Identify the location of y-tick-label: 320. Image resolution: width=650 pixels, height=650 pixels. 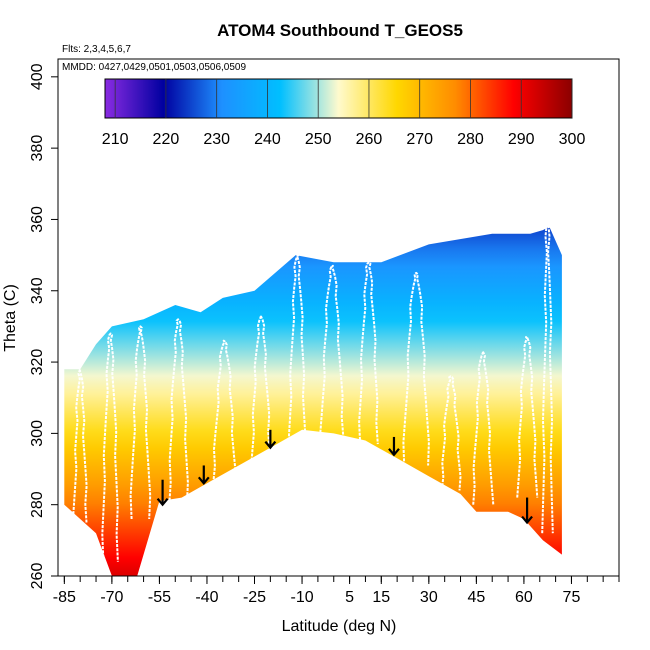
(37, 362).